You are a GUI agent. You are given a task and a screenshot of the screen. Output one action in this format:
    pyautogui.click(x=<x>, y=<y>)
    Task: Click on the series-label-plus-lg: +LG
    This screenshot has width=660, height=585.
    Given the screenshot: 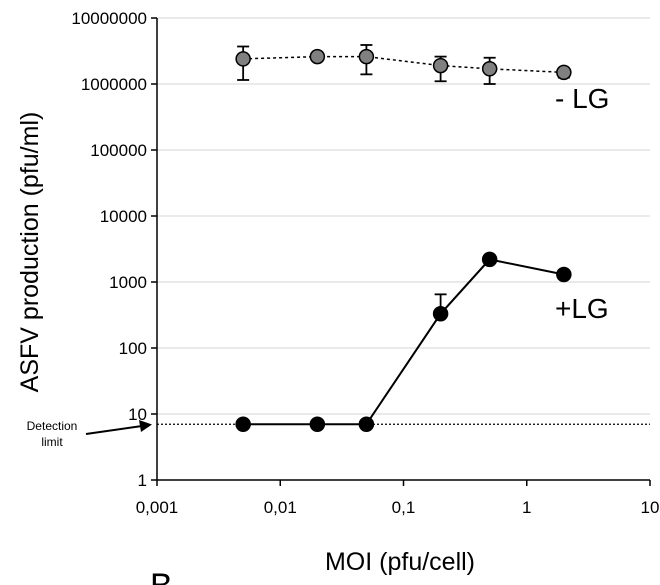 What is the action you would take?
    pyautogui.click(x=582, y=308)
    